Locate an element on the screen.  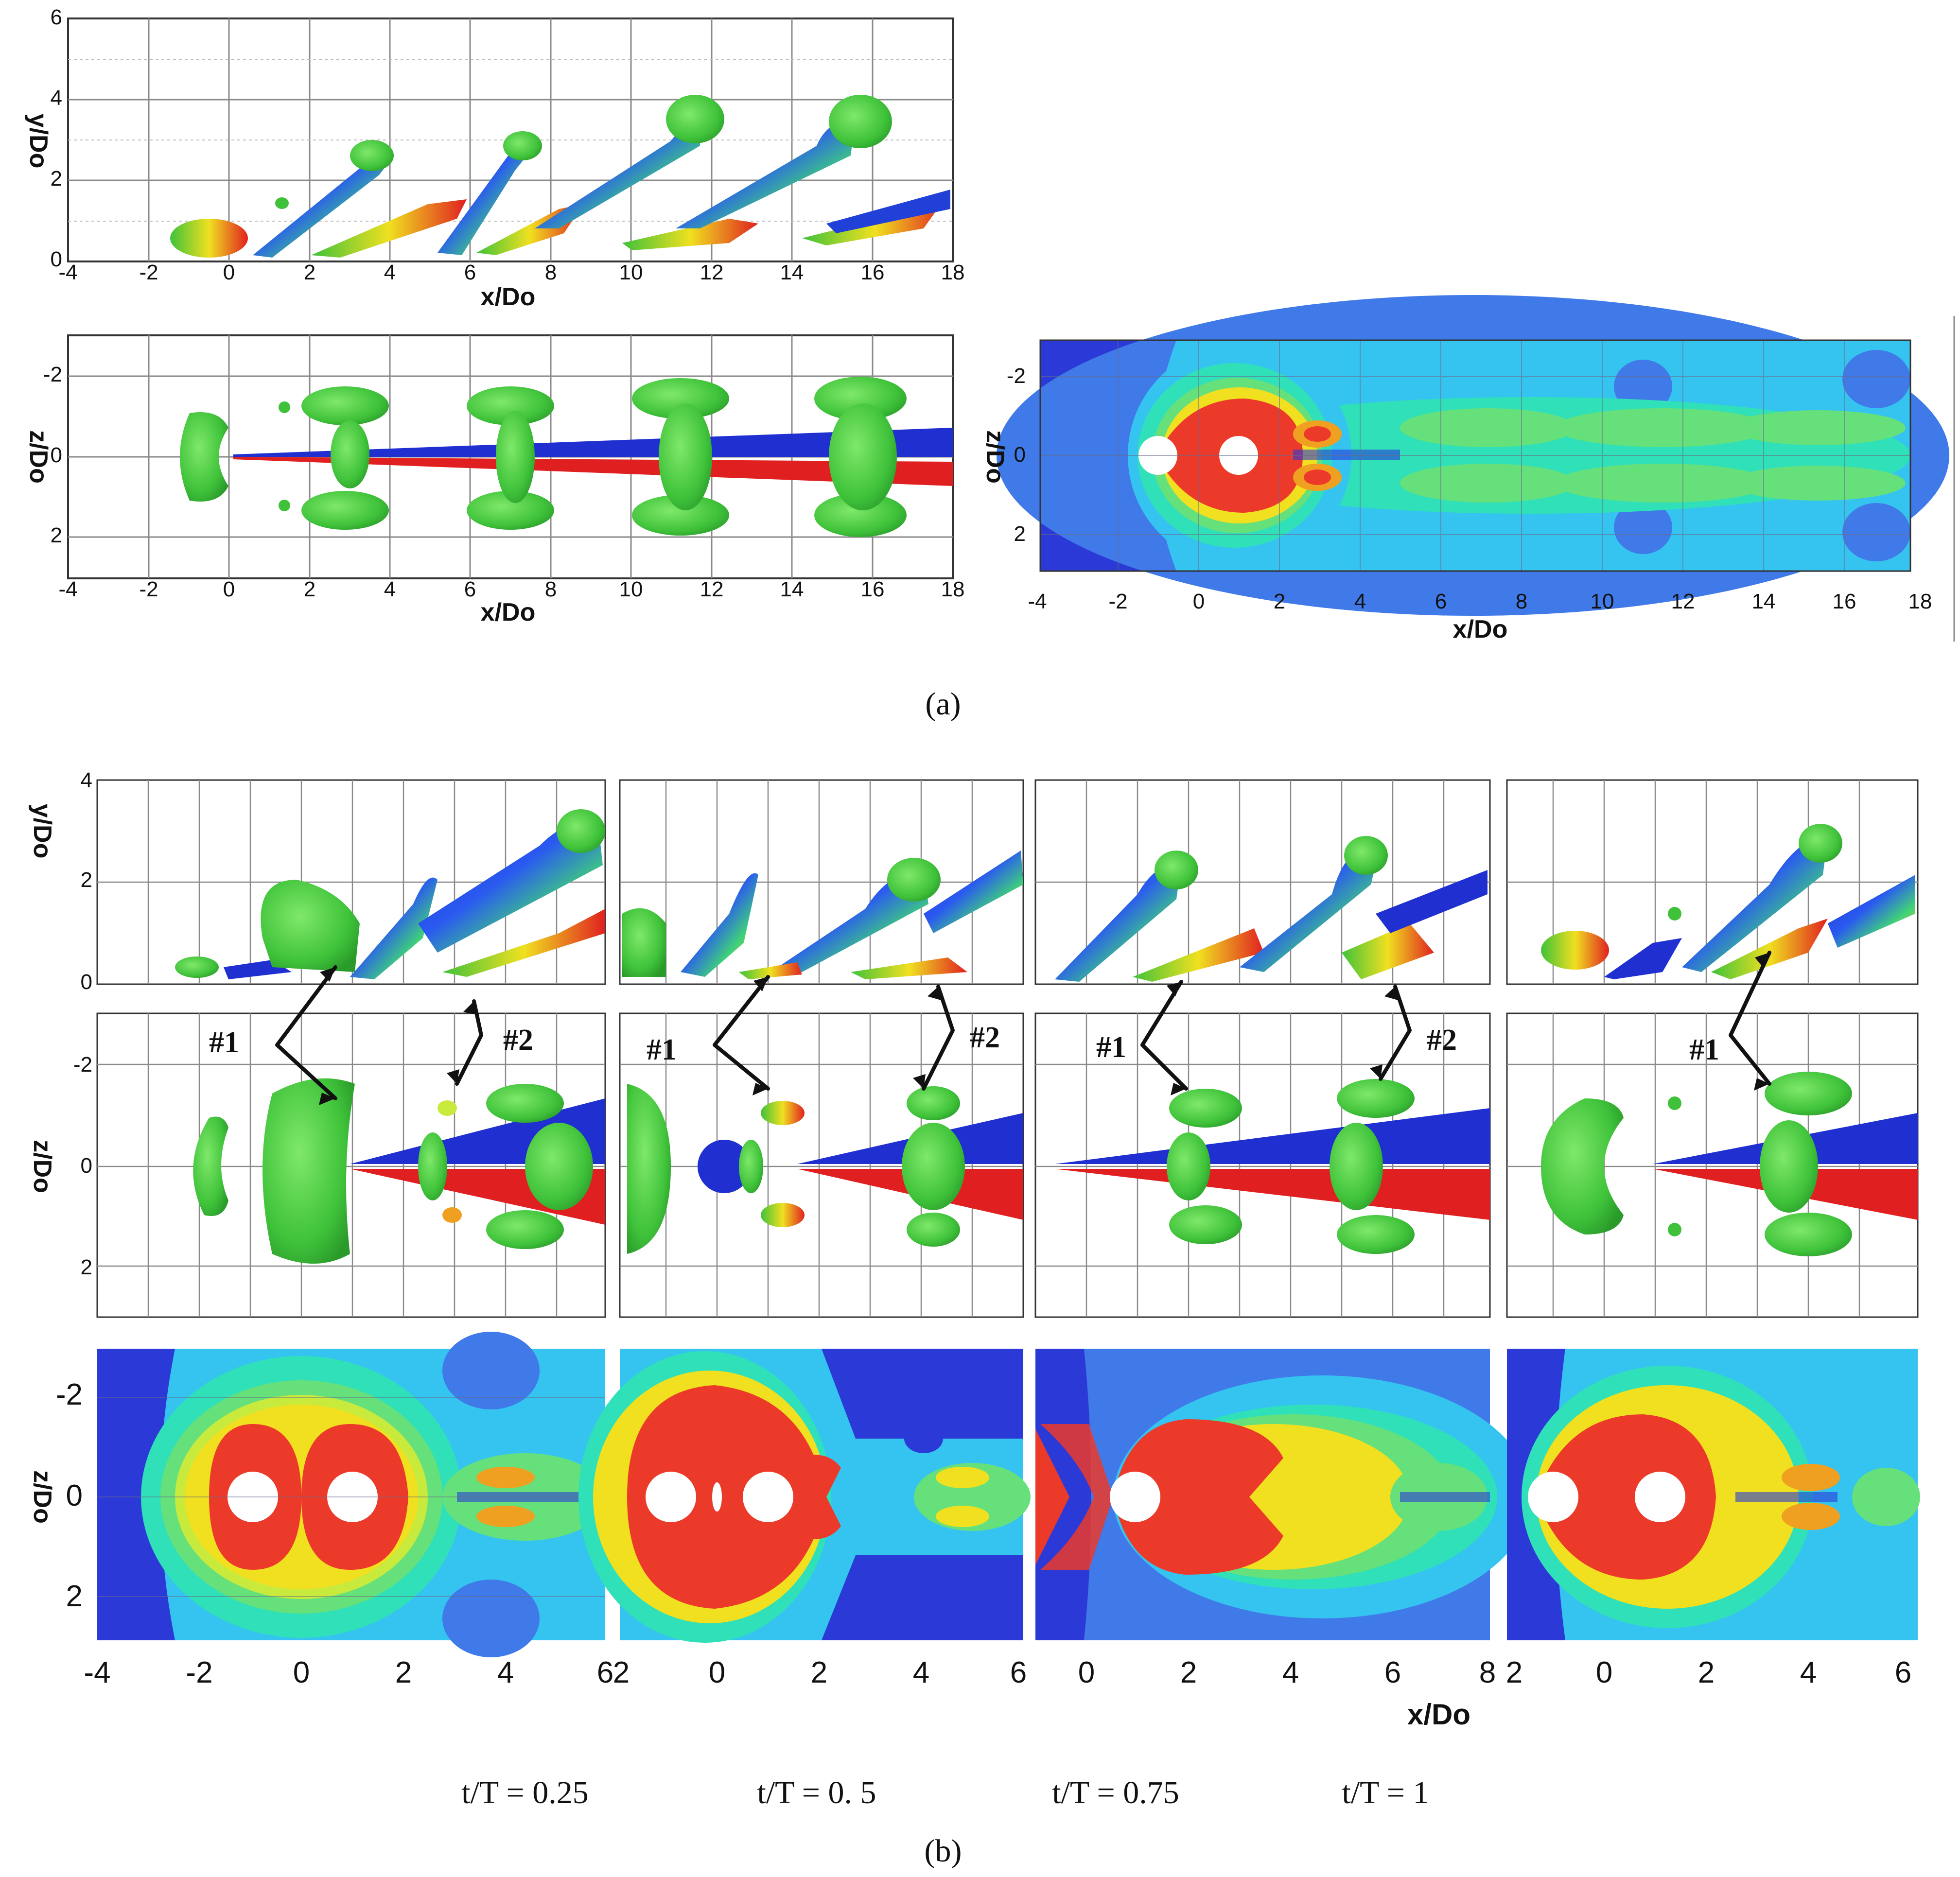
tick: 18 is located at coordinates (1920, 601).